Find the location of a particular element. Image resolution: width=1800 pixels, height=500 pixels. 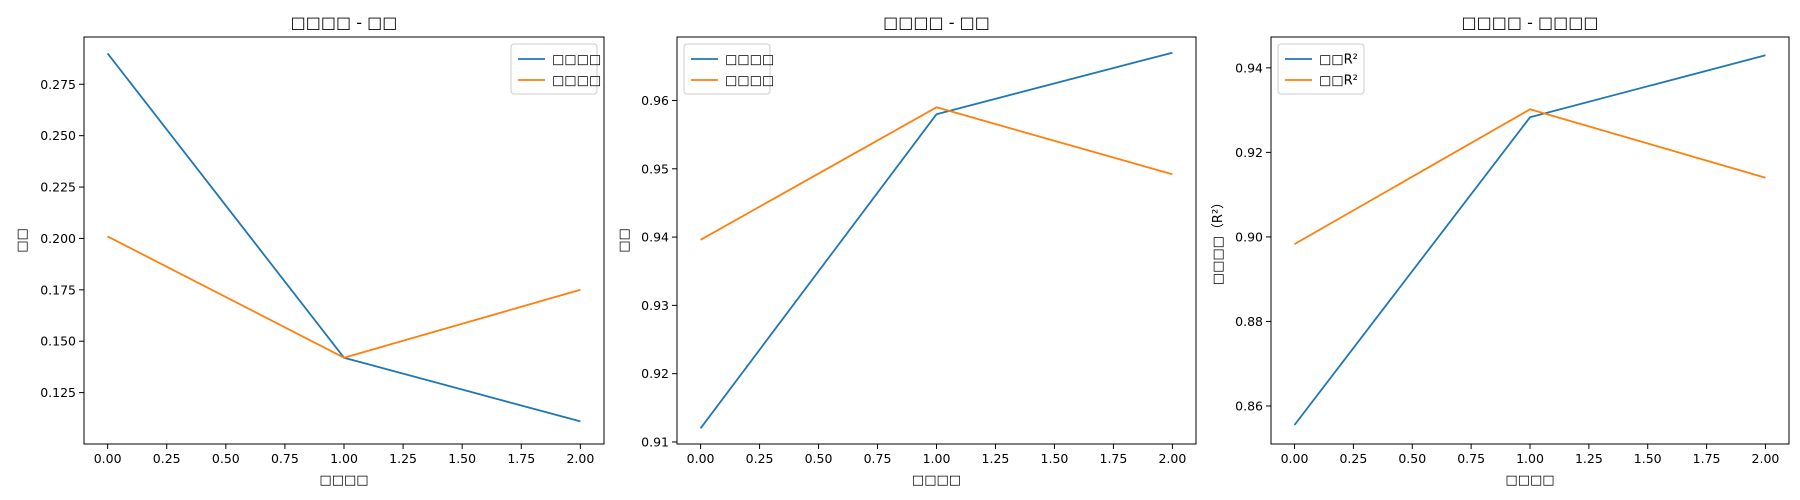

y-tick-label: 0.200 is located at coordinates (58, 238).